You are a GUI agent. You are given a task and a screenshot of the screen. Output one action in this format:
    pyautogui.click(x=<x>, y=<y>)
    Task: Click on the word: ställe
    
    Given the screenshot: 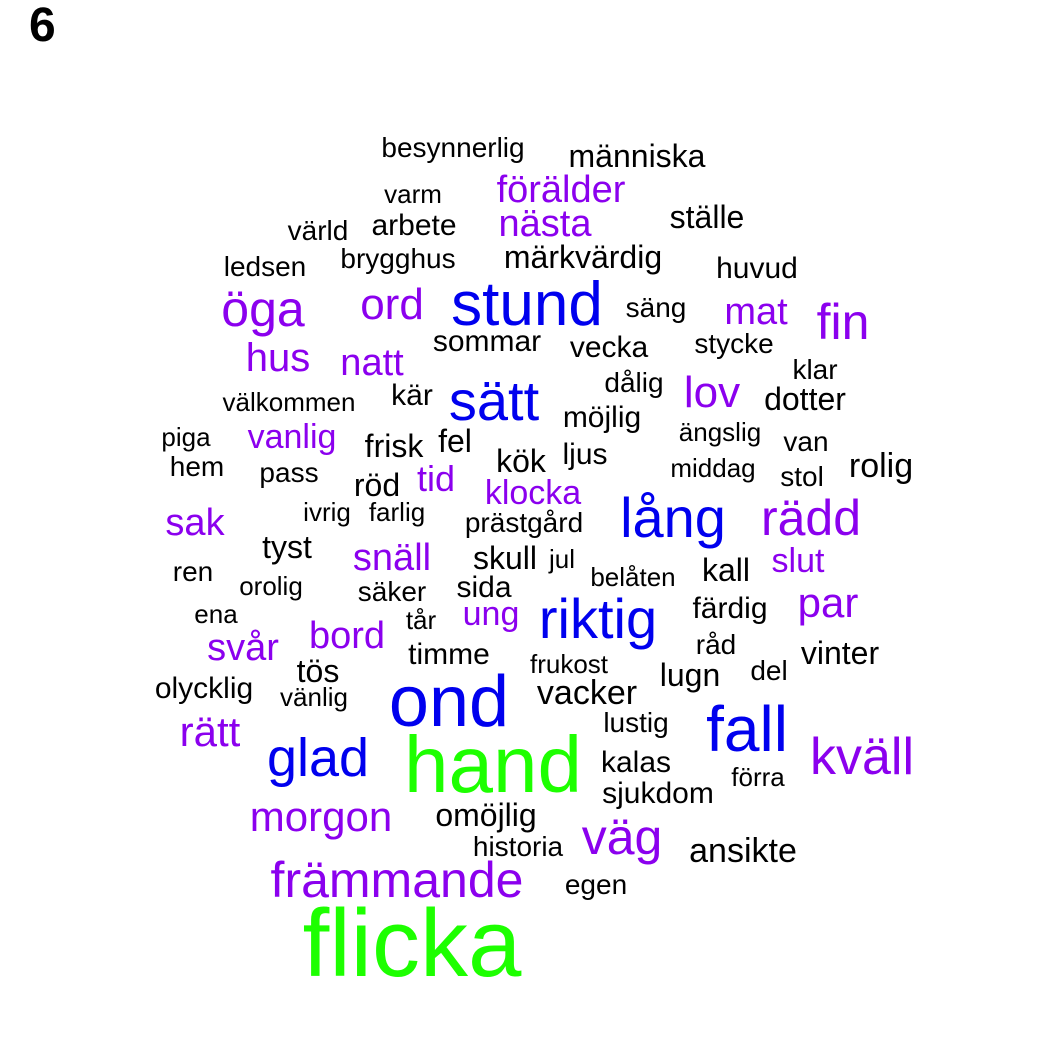 What is the action you would take?
    pyautogui.click(x=707, y=217)
    